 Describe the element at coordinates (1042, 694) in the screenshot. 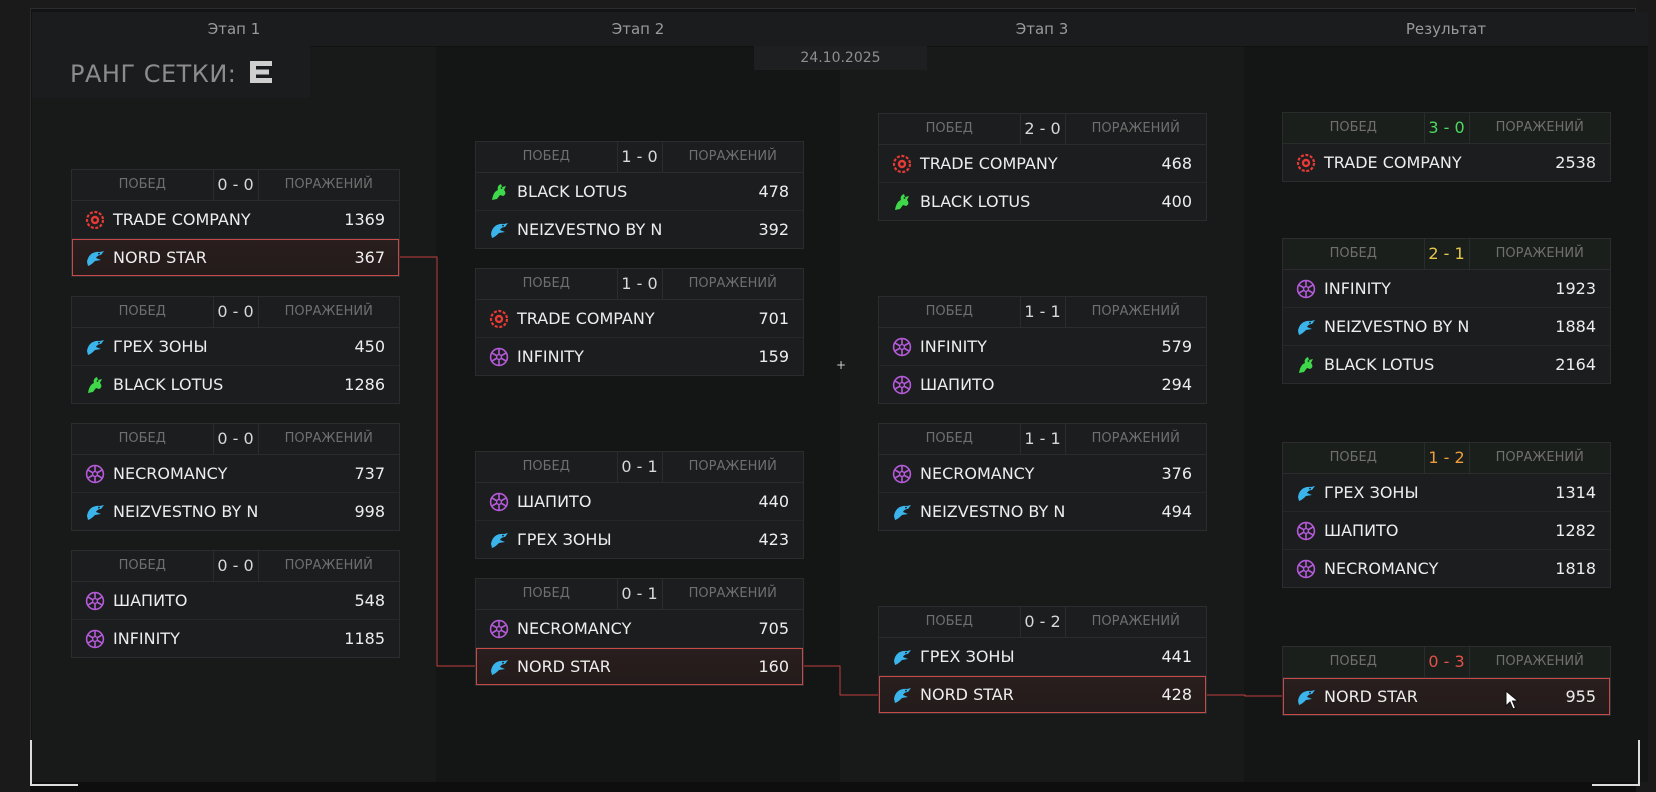

I see `team-row: NORD STAR 428` at that location.